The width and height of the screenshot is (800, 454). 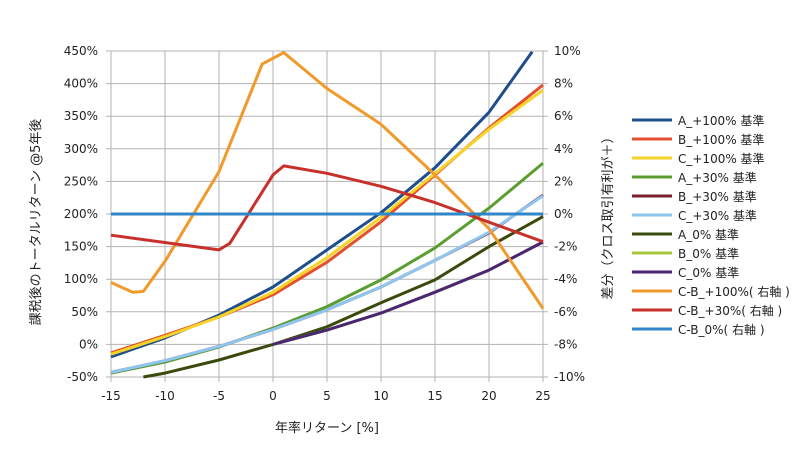 I want to click on y-tick-label: 200%, so click(x=81, y=214).